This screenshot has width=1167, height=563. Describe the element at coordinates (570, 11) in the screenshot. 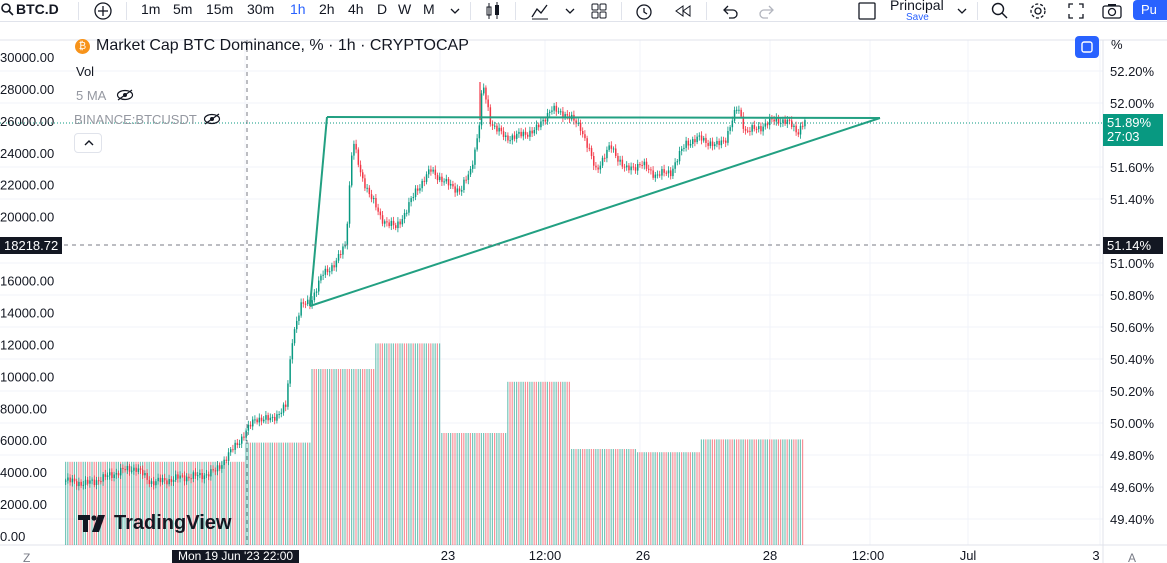

I see `indicators-chevron-icon` at that location.